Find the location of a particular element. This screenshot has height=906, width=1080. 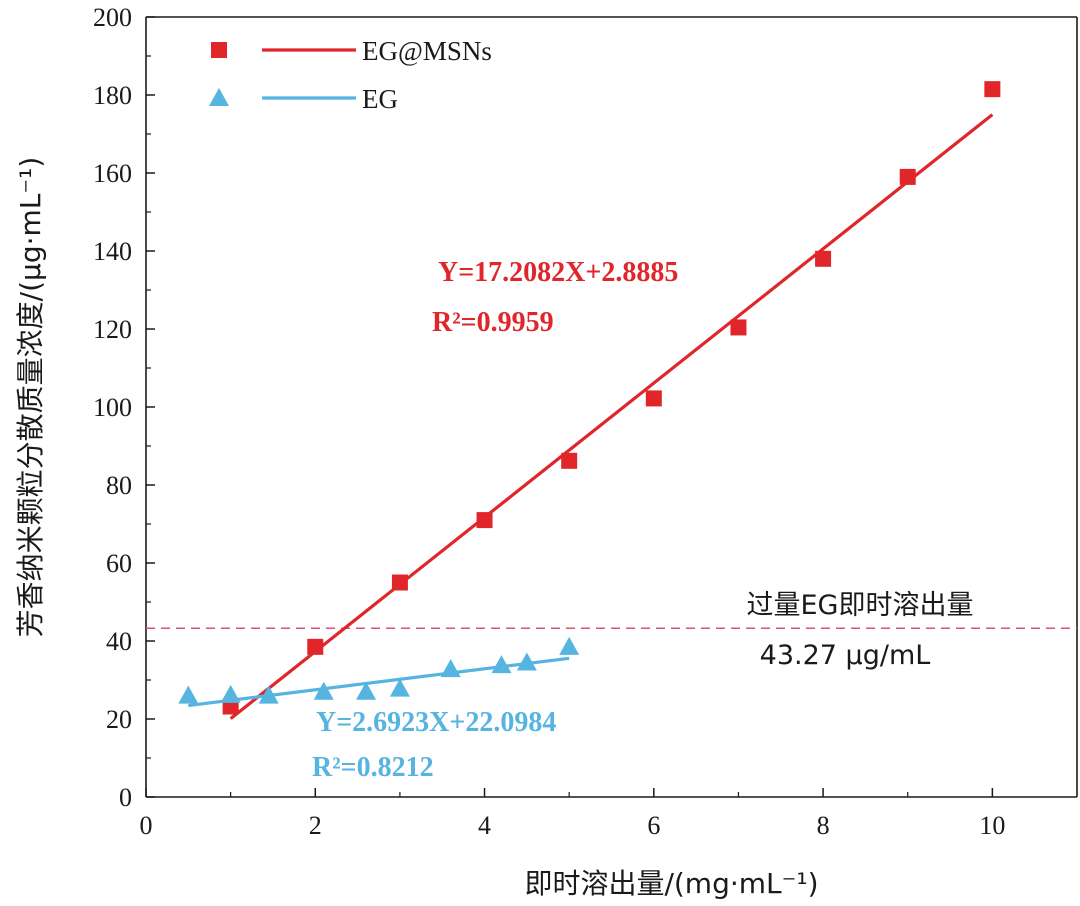

fit-line-eg is located at coordinates (379, 682).